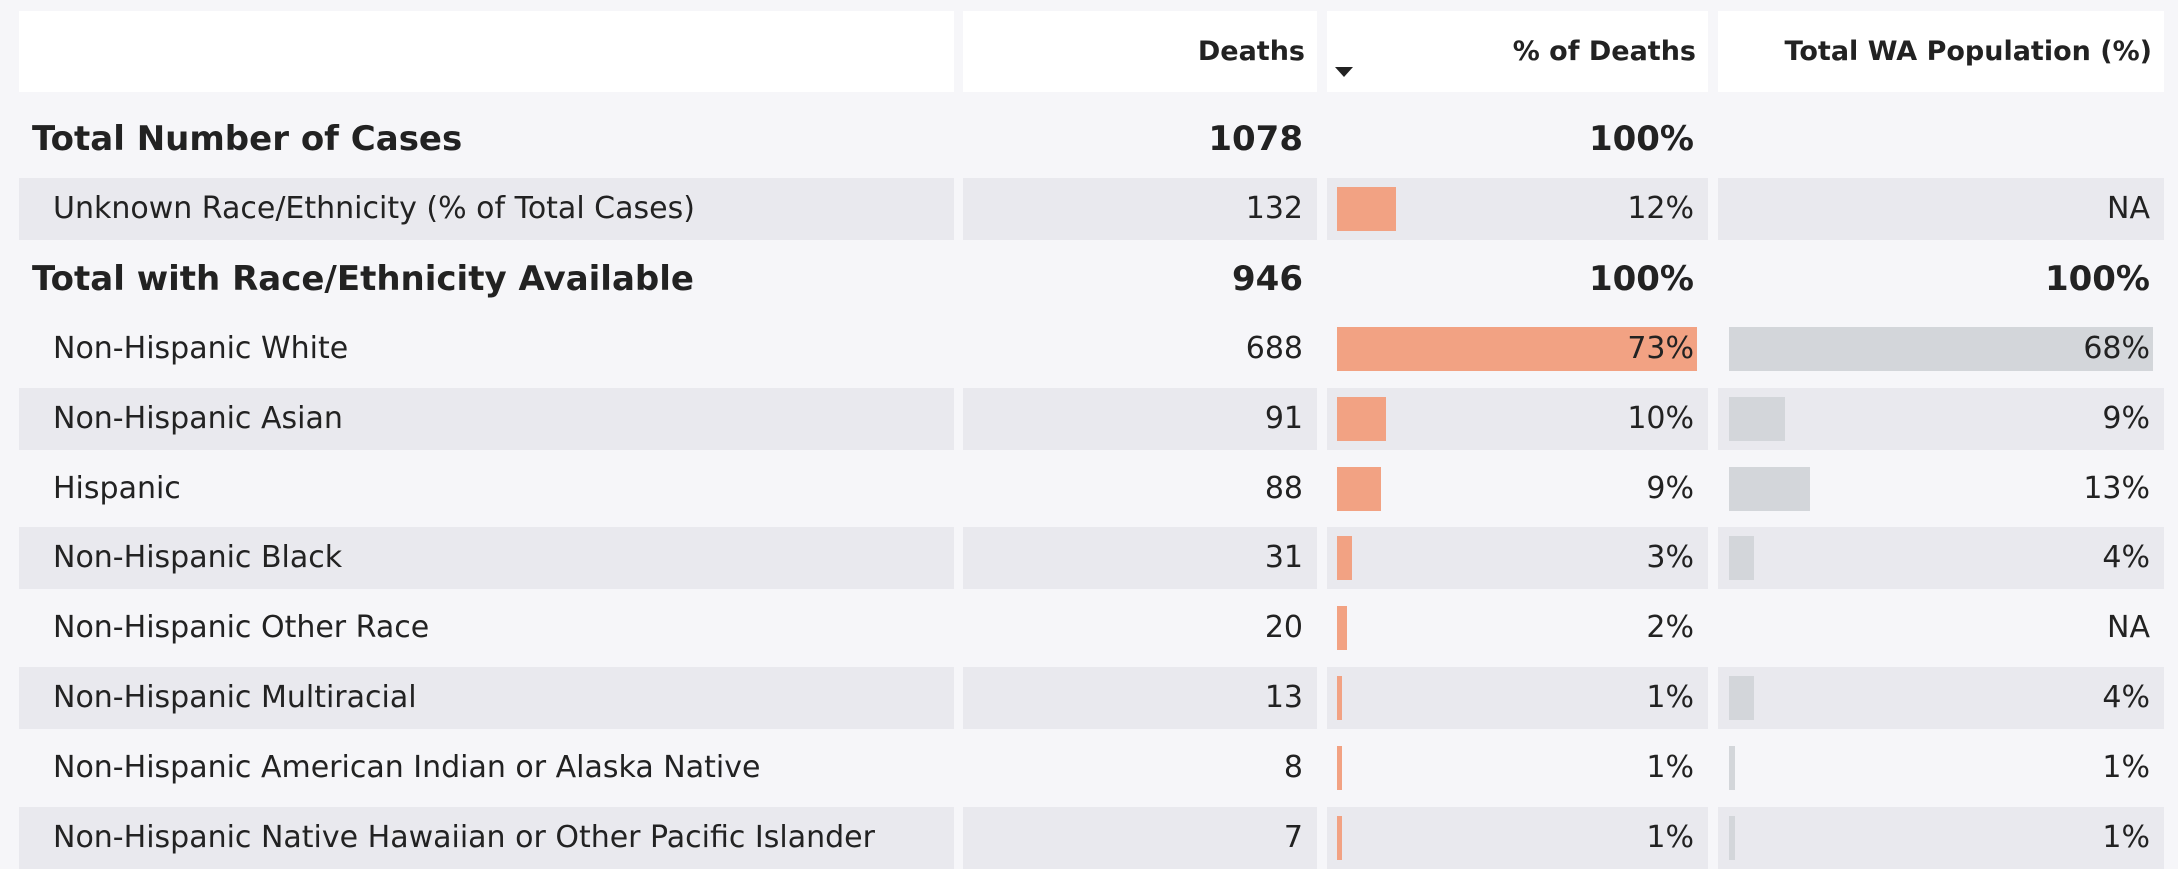  What do you see at coordinates (1267, 278) in the screenshot?
I see `deaths: 946` at bounding box center [1267, 278].